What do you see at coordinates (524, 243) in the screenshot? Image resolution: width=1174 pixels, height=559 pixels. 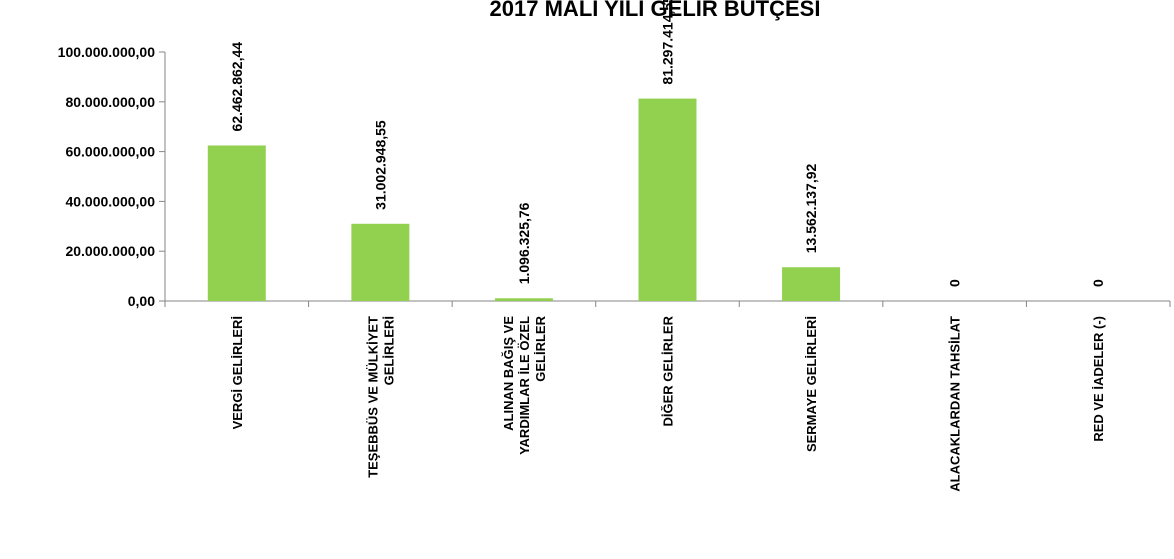 I see `data-label: 1.096.325,76` at bounding box center [524, 243].